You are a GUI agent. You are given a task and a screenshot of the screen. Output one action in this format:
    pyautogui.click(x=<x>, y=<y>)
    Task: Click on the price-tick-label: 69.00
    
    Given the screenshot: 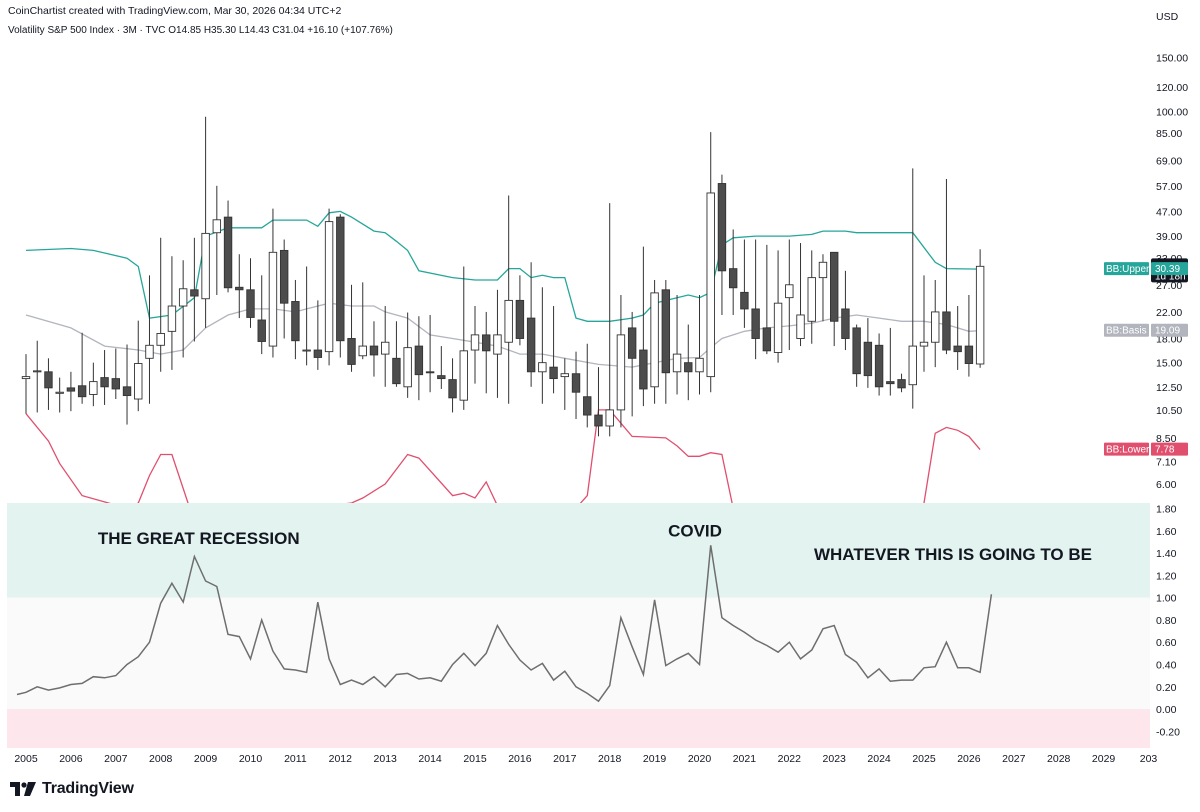 What is the action you would take?
    pyautogui.click(x=1169, y=161)
    